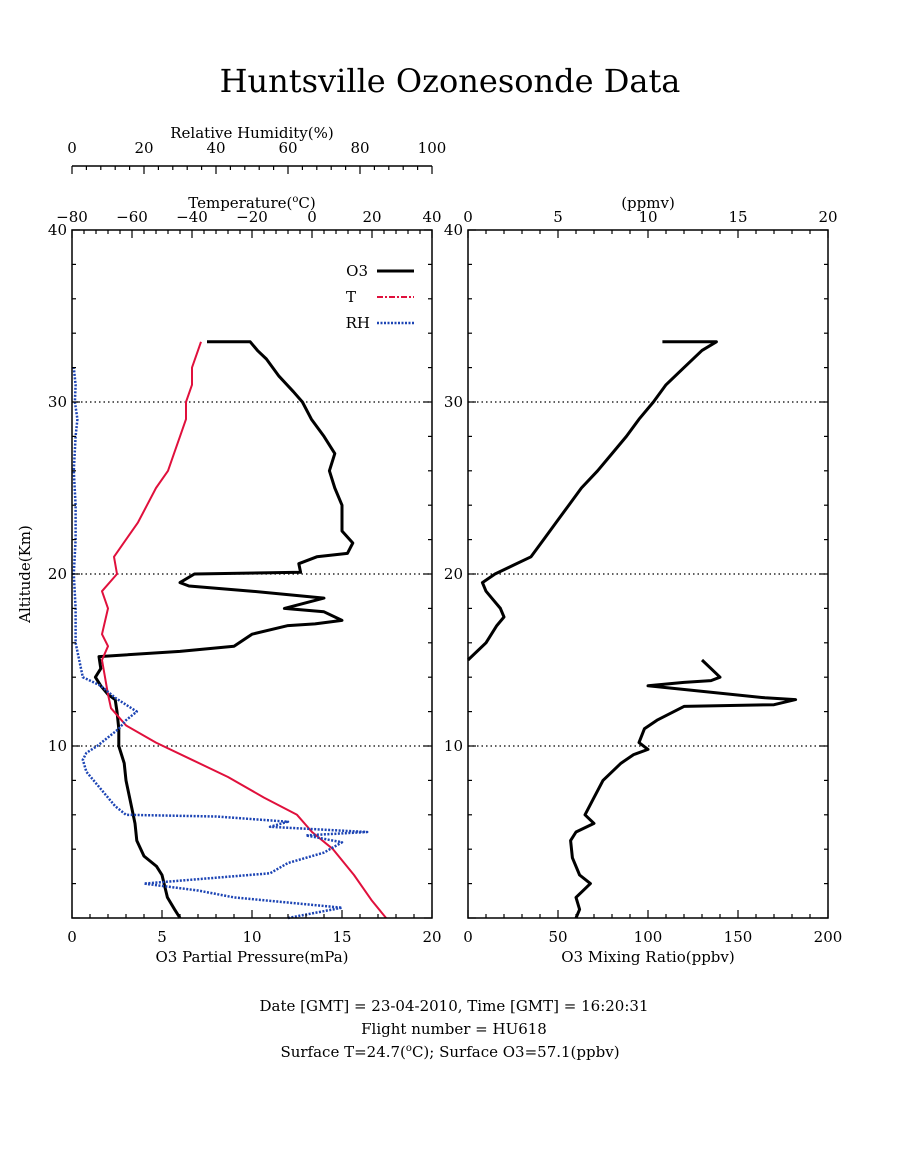  What do you see at coordinates (683, 788) in the screenshot?
I see `series-line-o3-mixing-ratio-ppbv` at bounding box center [683, 788].